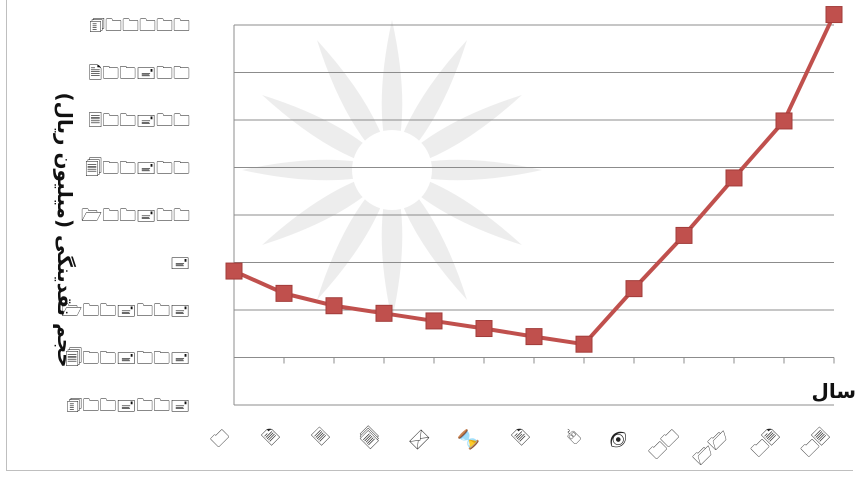  What do you see at coordinates (65, 229) in the screenshot?
I see `y-axis-title: (میلیون ریال) حجم نقدینگی` at bounding box center [65, 229].